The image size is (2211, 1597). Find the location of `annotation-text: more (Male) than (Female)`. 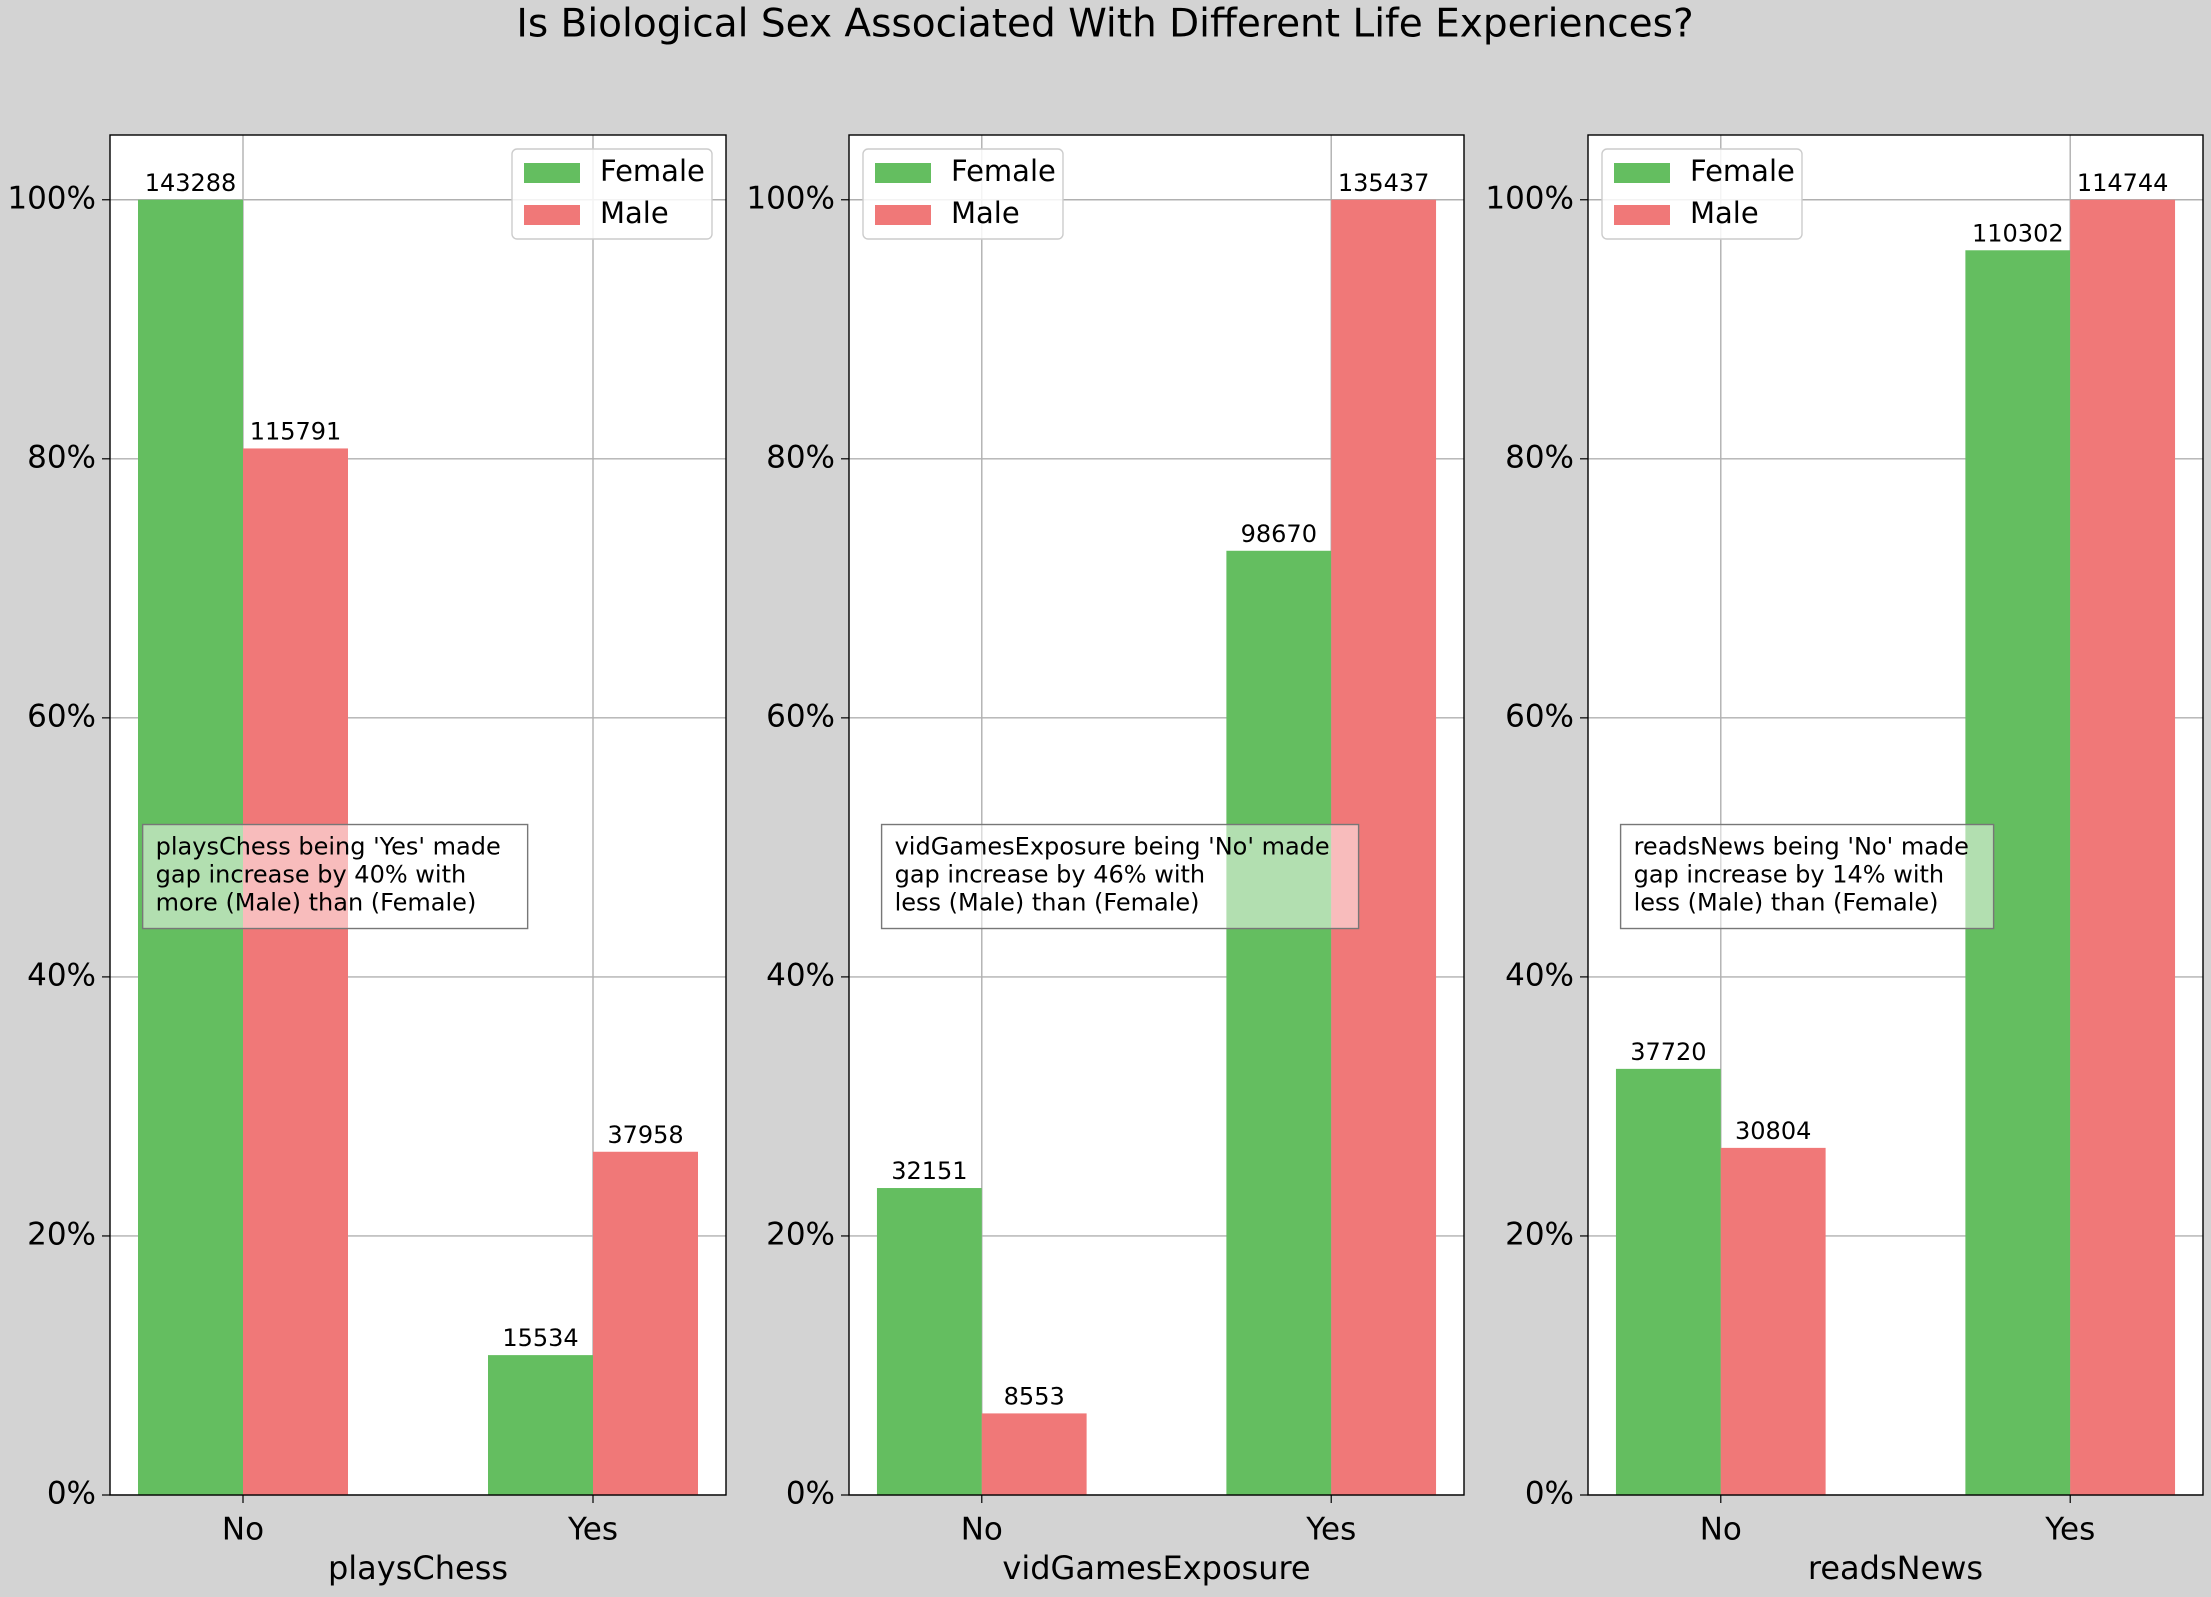

annotation-text: more (Male) than (Female) is located at coordinates (316, 903).